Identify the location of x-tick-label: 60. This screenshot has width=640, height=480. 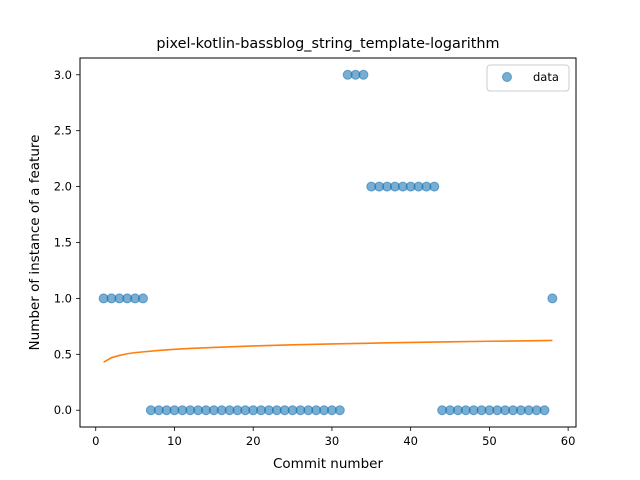
(568, 441).